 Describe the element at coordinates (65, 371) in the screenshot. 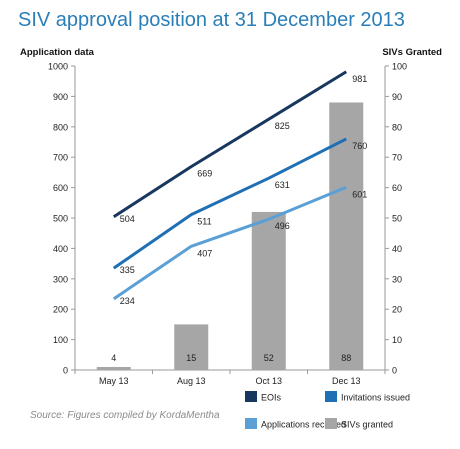

I see `left-tick-label: 0` at that location.